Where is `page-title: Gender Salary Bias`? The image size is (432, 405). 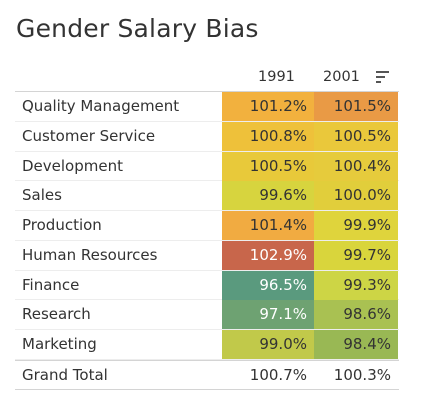
page-title: Gender Salary Bias is located at coordinates (137, 28).